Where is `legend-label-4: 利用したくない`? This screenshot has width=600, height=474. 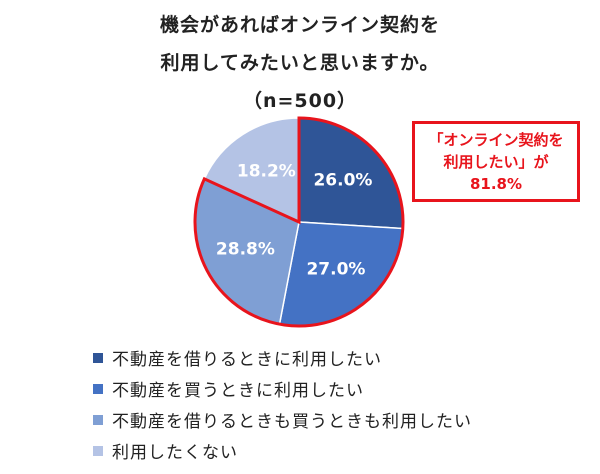
legend-label-4: 利用したくない is located at coordinates (175, 453).